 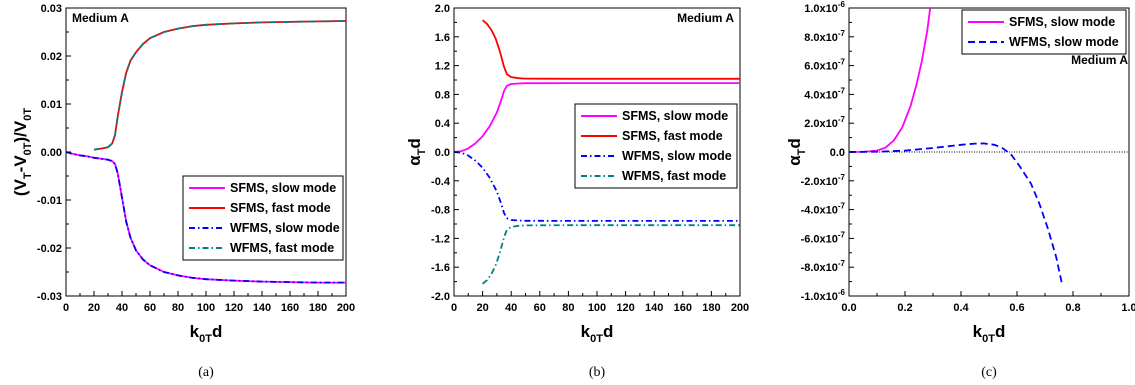 I want to click on panel-b-ytick-label: 0.8, so click(x=442, y=95).